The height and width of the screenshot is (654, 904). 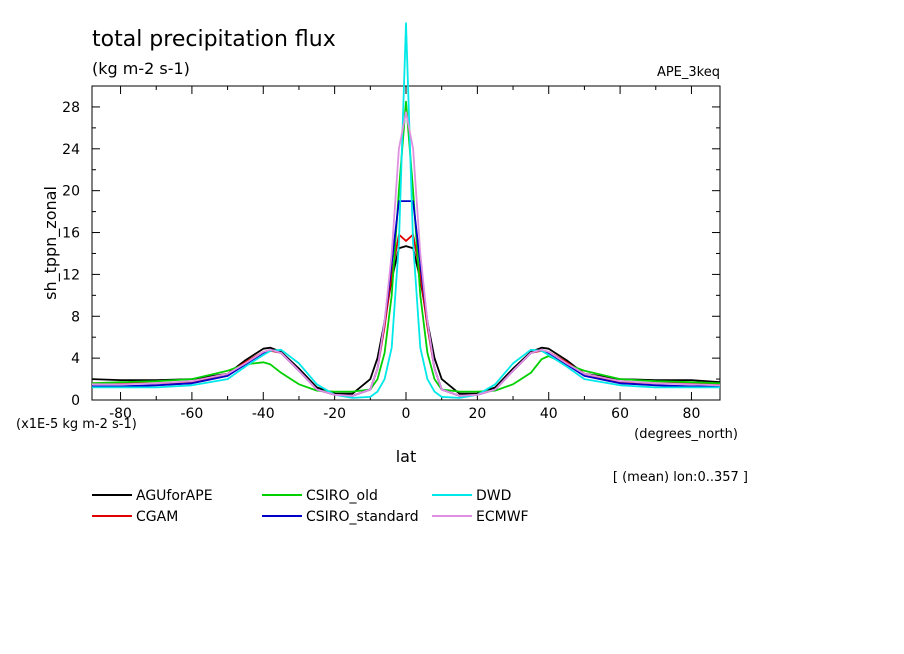 I want to click on y-tick-label: 28, so click(x=71, y=108).